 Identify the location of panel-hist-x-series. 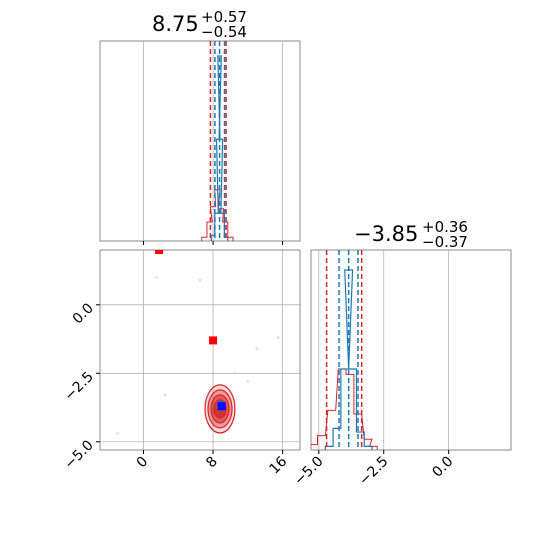
(217, 141).